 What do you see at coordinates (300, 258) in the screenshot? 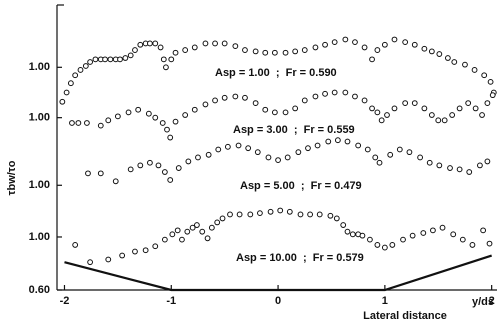
I see `series-label: Asp = 10.00 ; Fr = 0.579` at bounding box center [300, 258].